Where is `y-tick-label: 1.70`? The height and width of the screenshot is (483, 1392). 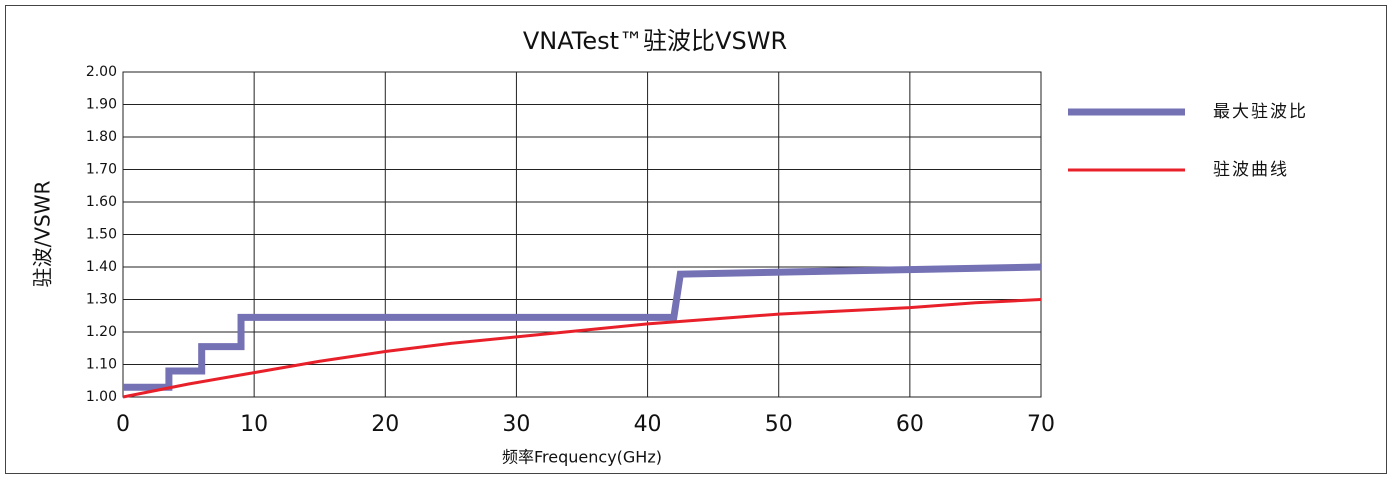
y-tick-label: 1.70 is located at coordinates (101, 170).